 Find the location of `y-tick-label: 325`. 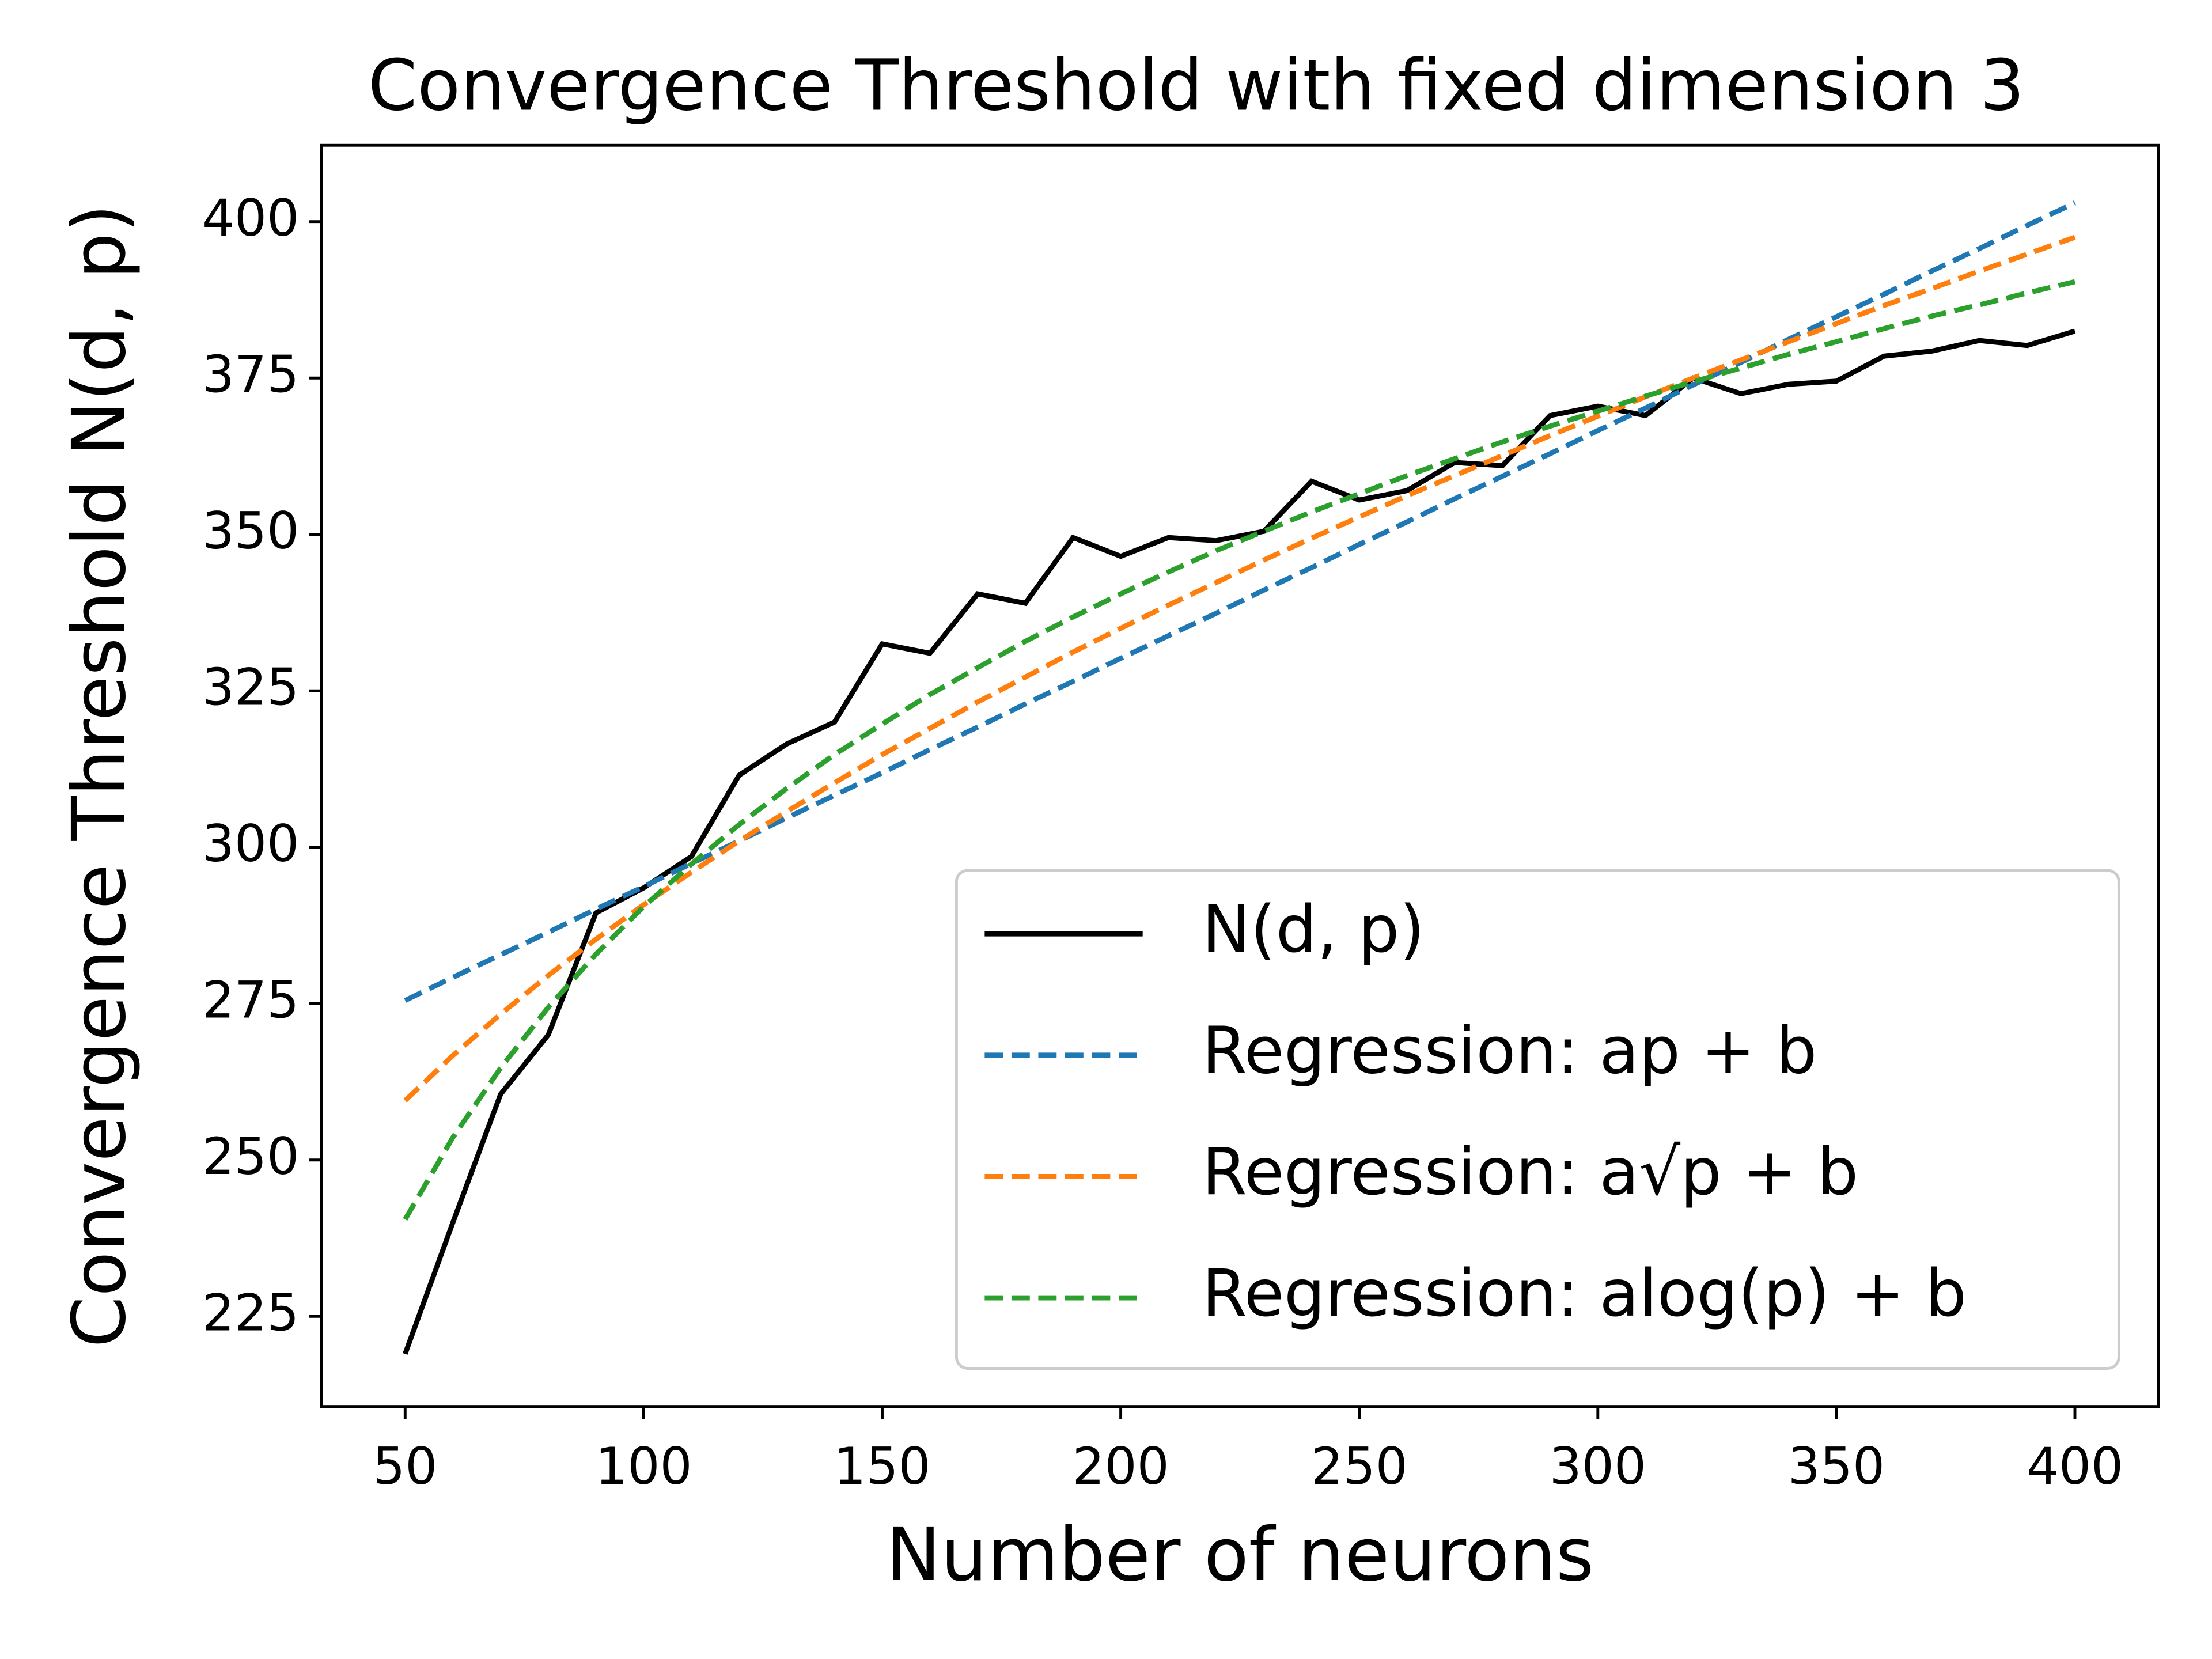

y-tick-label: 325 is located at coordinates (250, 687).